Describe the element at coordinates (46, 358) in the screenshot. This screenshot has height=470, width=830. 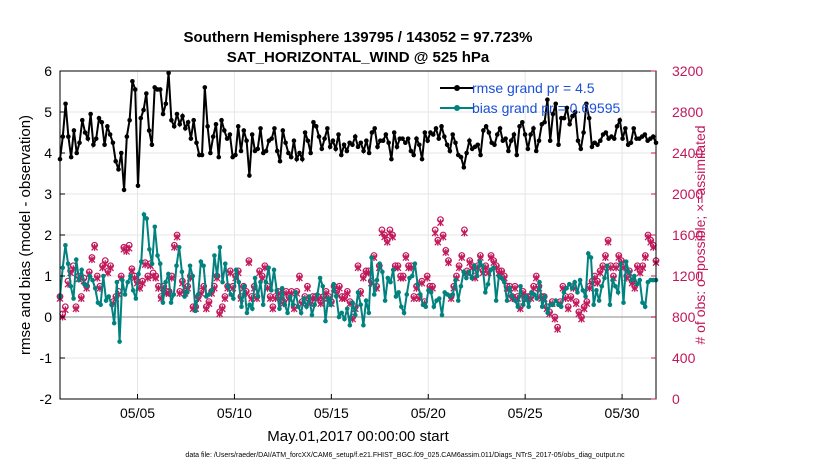
I see `y-tick-label: -1` at that location.